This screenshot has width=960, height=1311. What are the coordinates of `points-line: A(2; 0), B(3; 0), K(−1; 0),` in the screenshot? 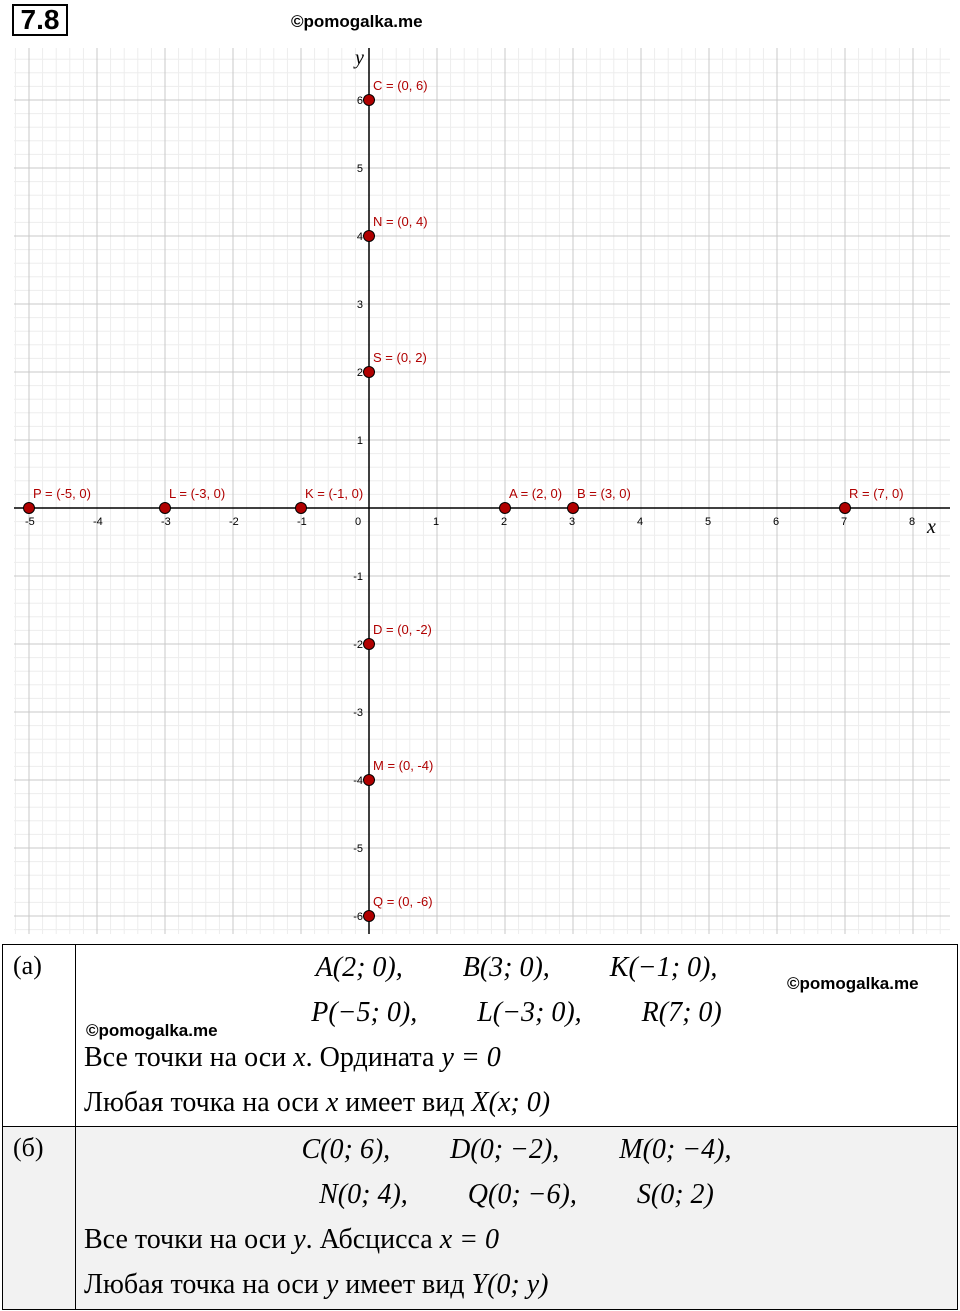 It's located at (516, 967).